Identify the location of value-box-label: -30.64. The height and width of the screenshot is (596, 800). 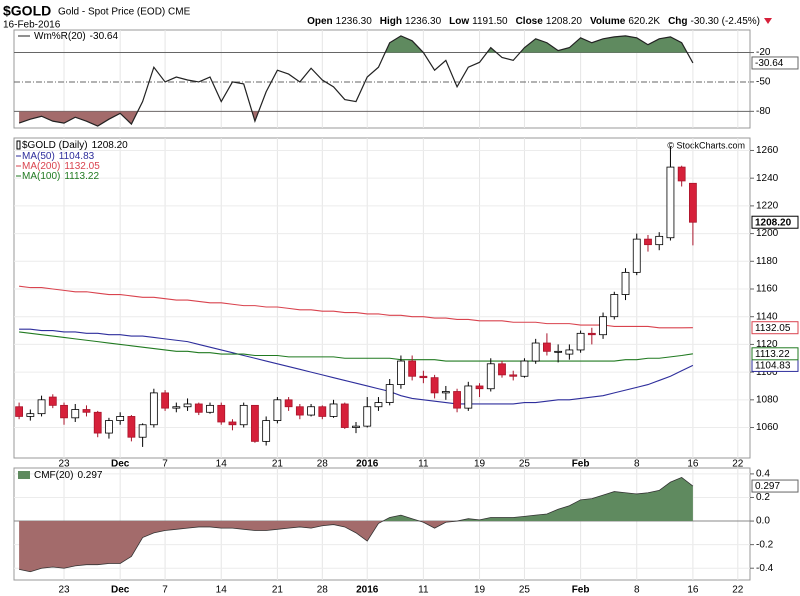
(769, 63).